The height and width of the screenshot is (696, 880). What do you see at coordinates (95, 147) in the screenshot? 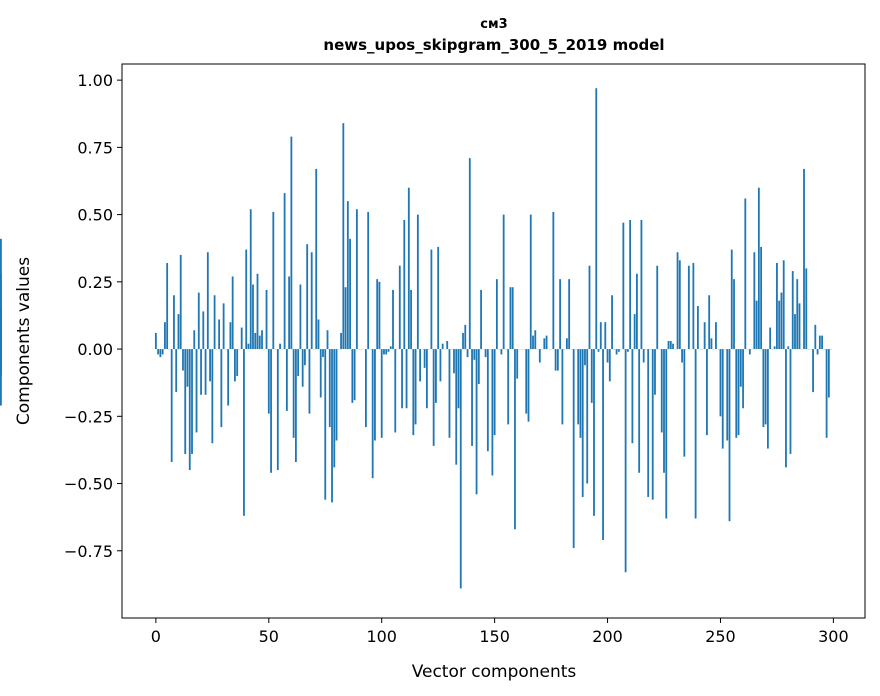
I see `y-tick-label: 0.75` at bounding box center [95, 147].